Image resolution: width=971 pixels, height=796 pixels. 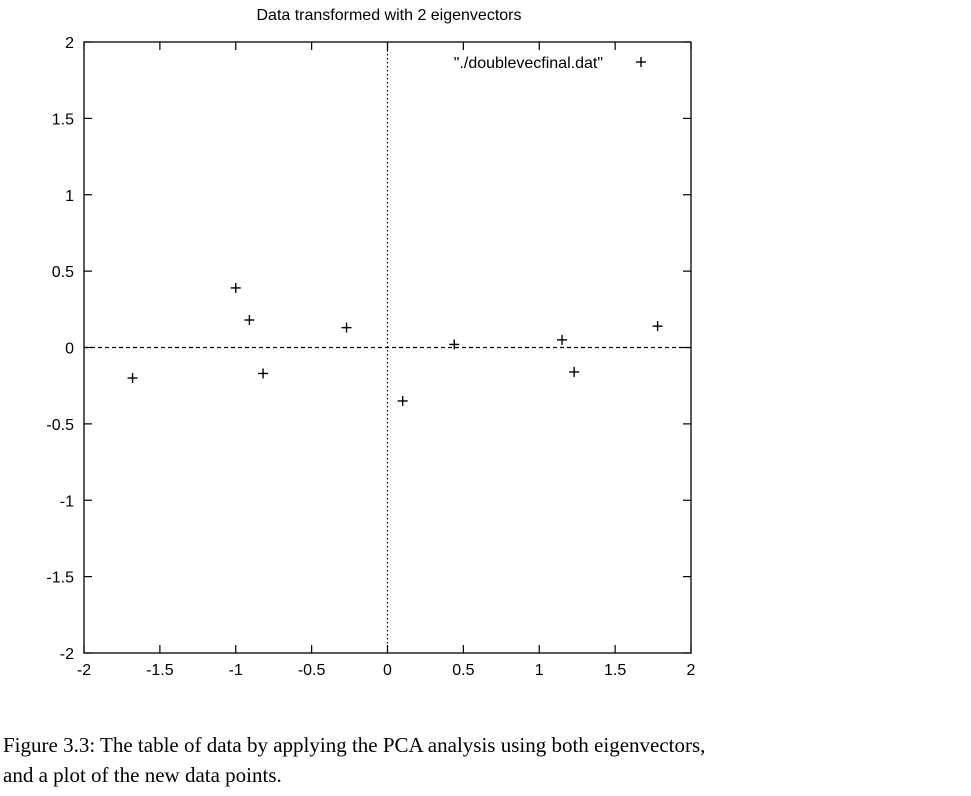 I want to click on x-tick-label: 0.5, so click(x=463, y=670).